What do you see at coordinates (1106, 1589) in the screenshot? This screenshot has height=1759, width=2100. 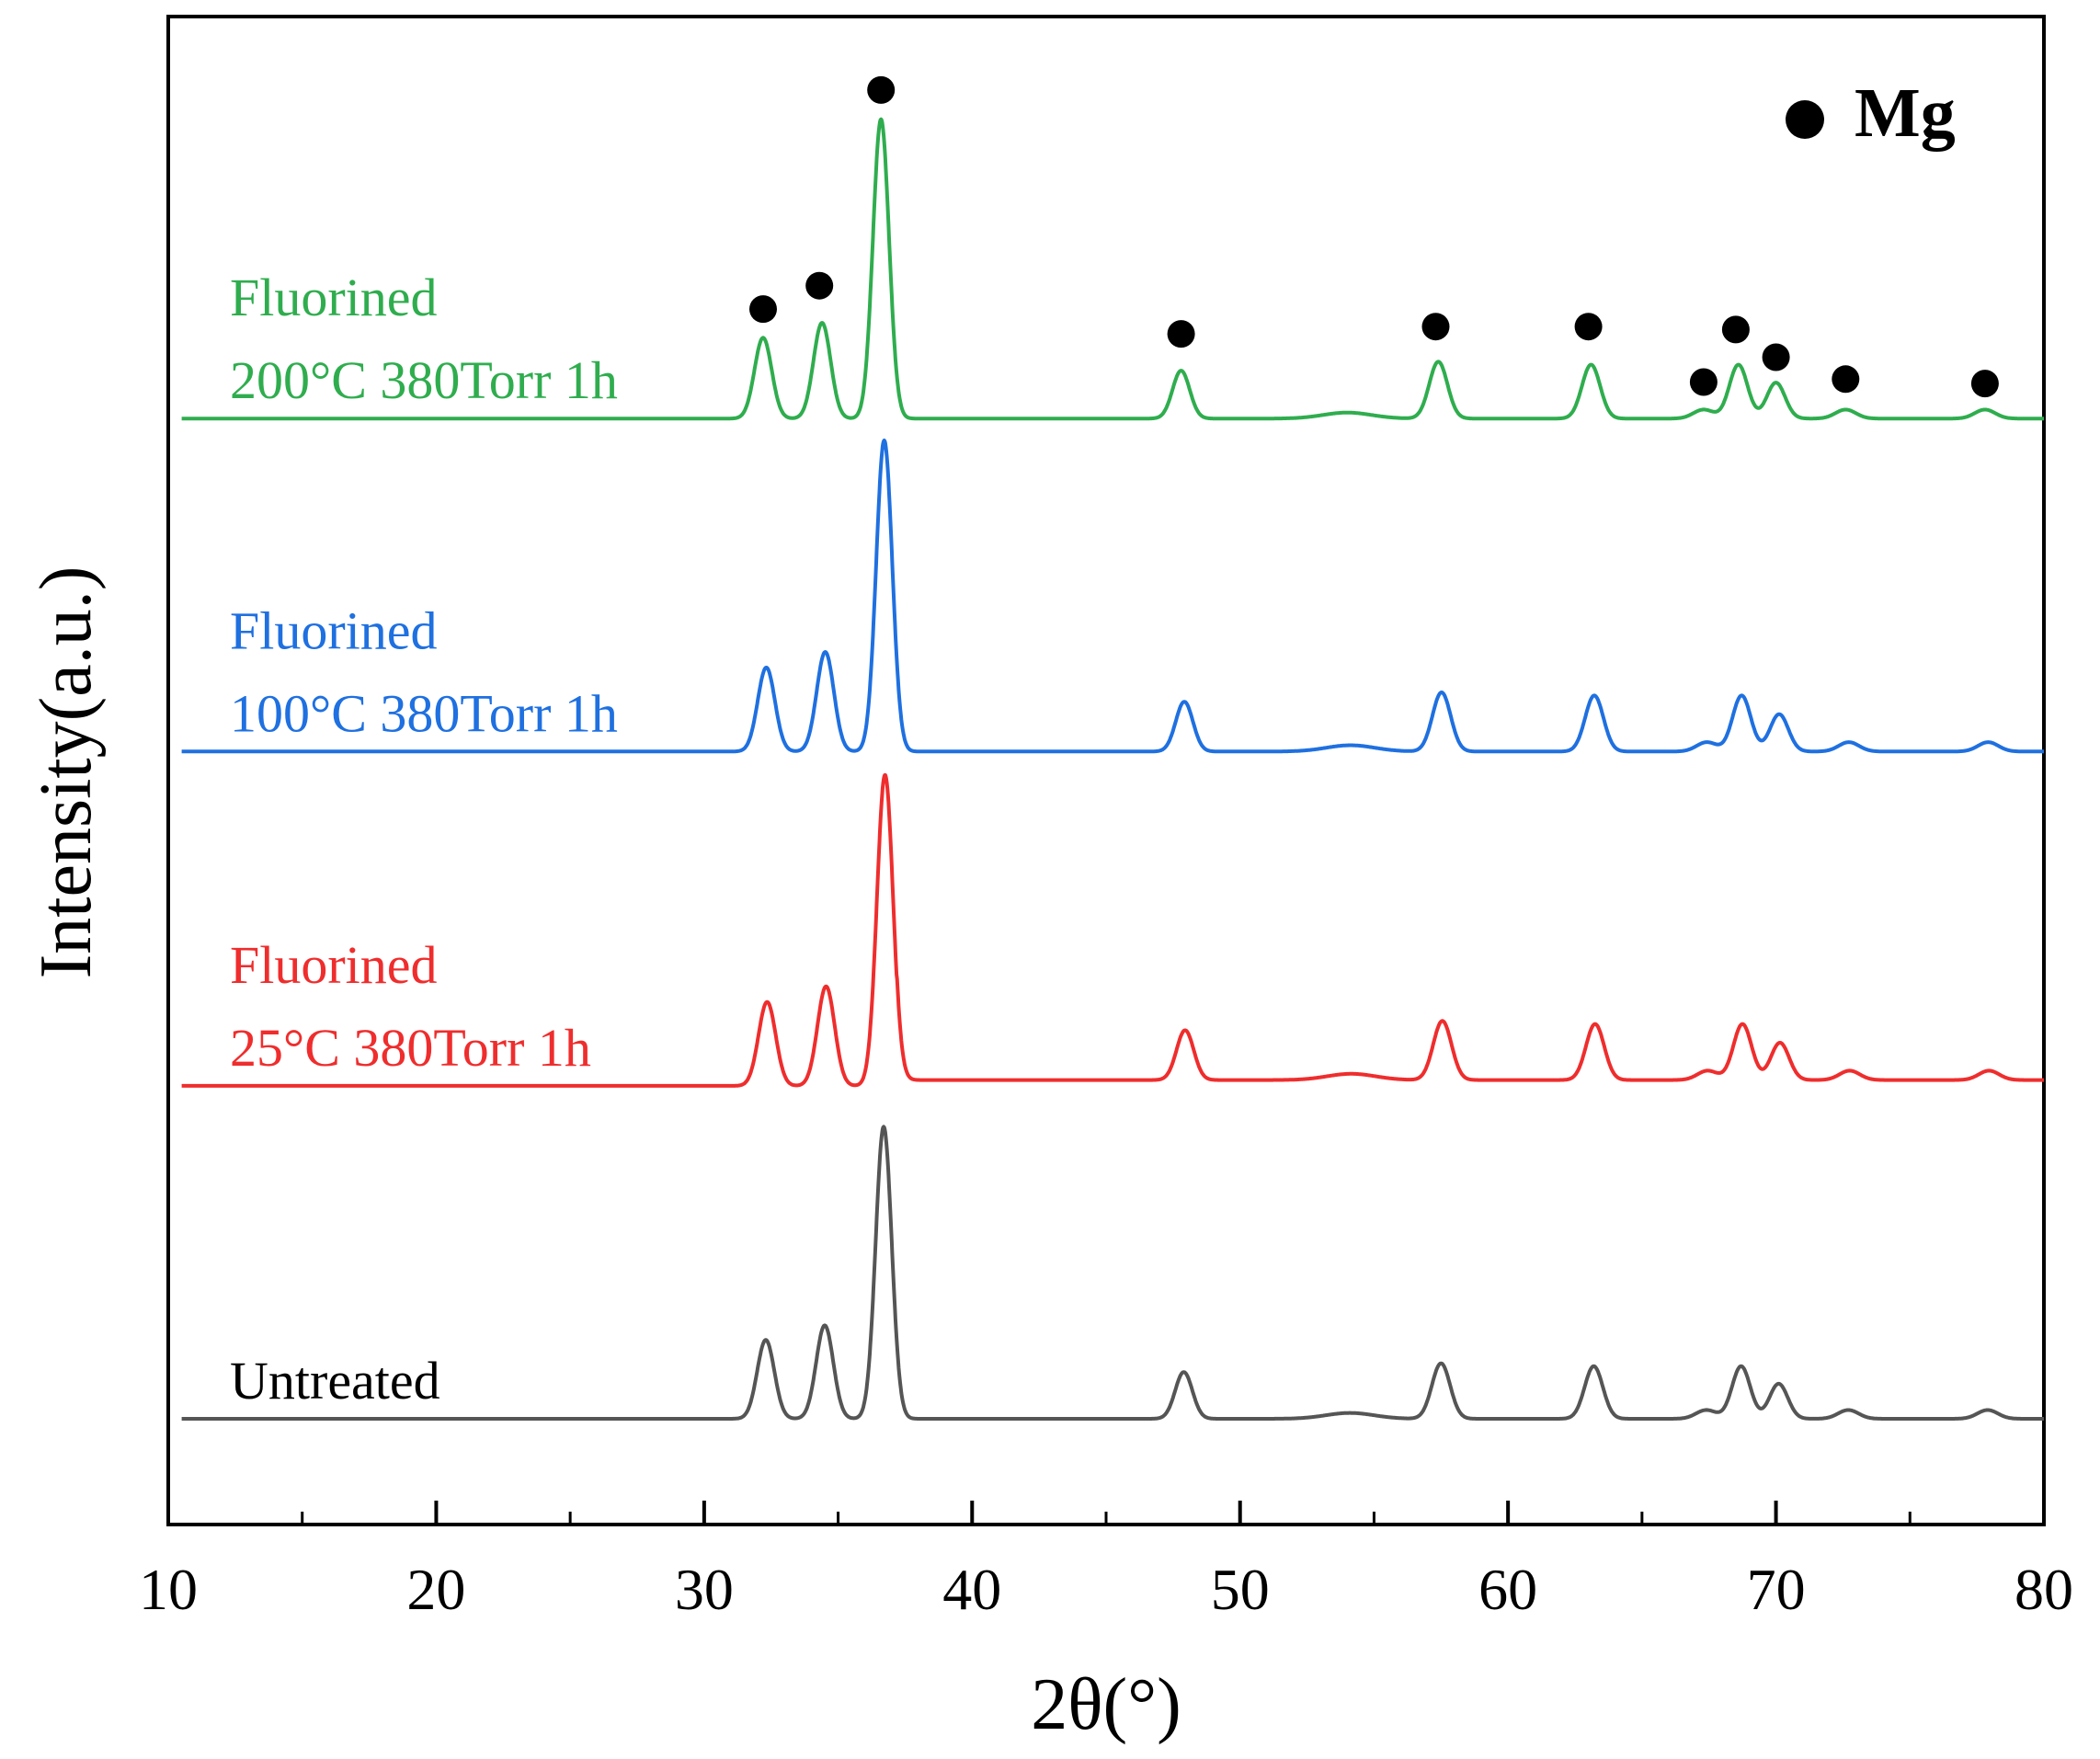 I see `x-axis-tick-labels: 10 20 30 40 50 60 70 80` at bounding box center [1106, 1589].